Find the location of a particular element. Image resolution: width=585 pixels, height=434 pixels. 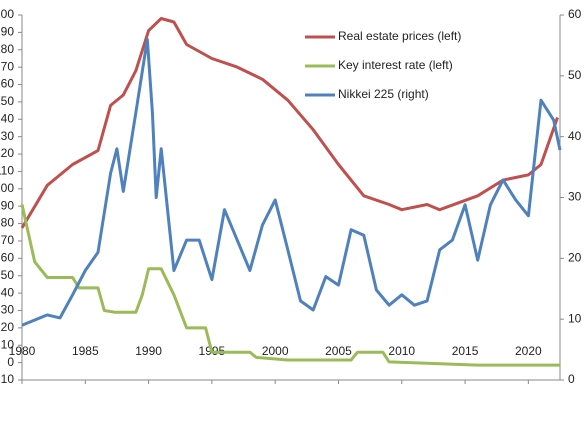

y-tick-label: 60 is located at coordinates (8, 258).